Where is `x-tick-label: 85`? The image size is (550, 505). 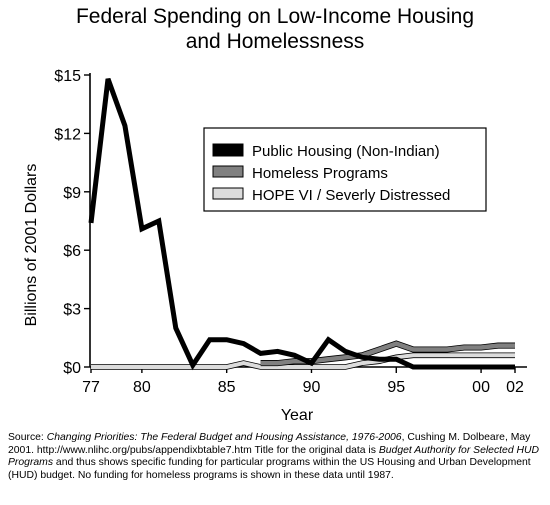 x-tick-label: 85 is located at coordinates (227, 387).